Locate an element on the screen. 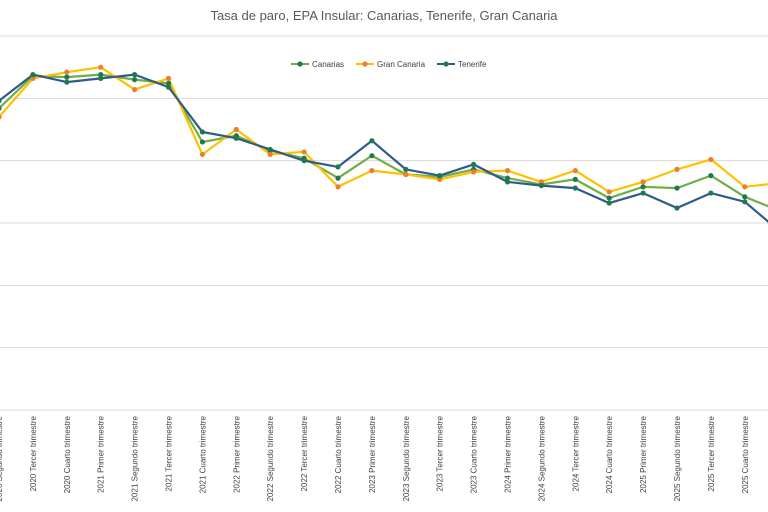 The width and height of the screenshot is (768, 512). x-tick-label: 2024 Primer trimestre is located at coordinates (508, 453).